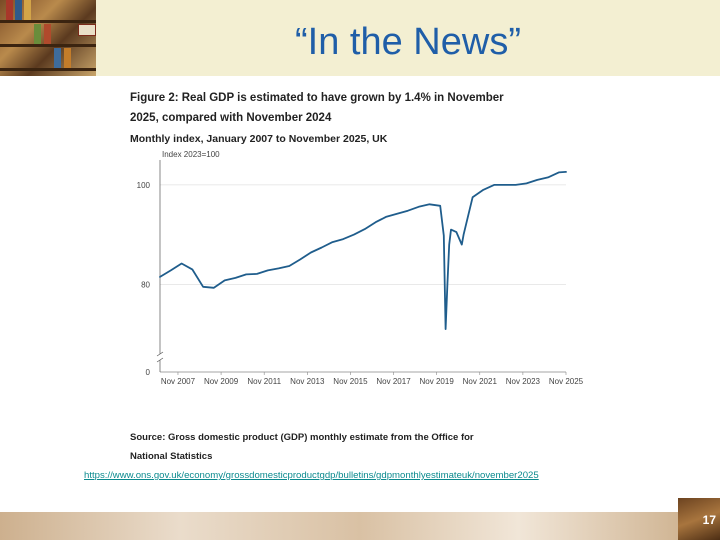 This screenshot has width=720, height=540. What do you see at coordinates (48, 38) in the screenshot?
I see `library-photo` at bounding box center [48, 38].